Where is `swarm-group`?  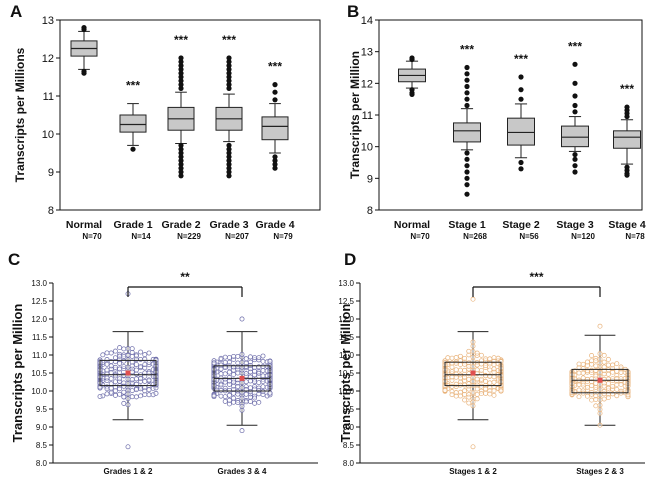
swarm-group is located at coordinates (128, 370).